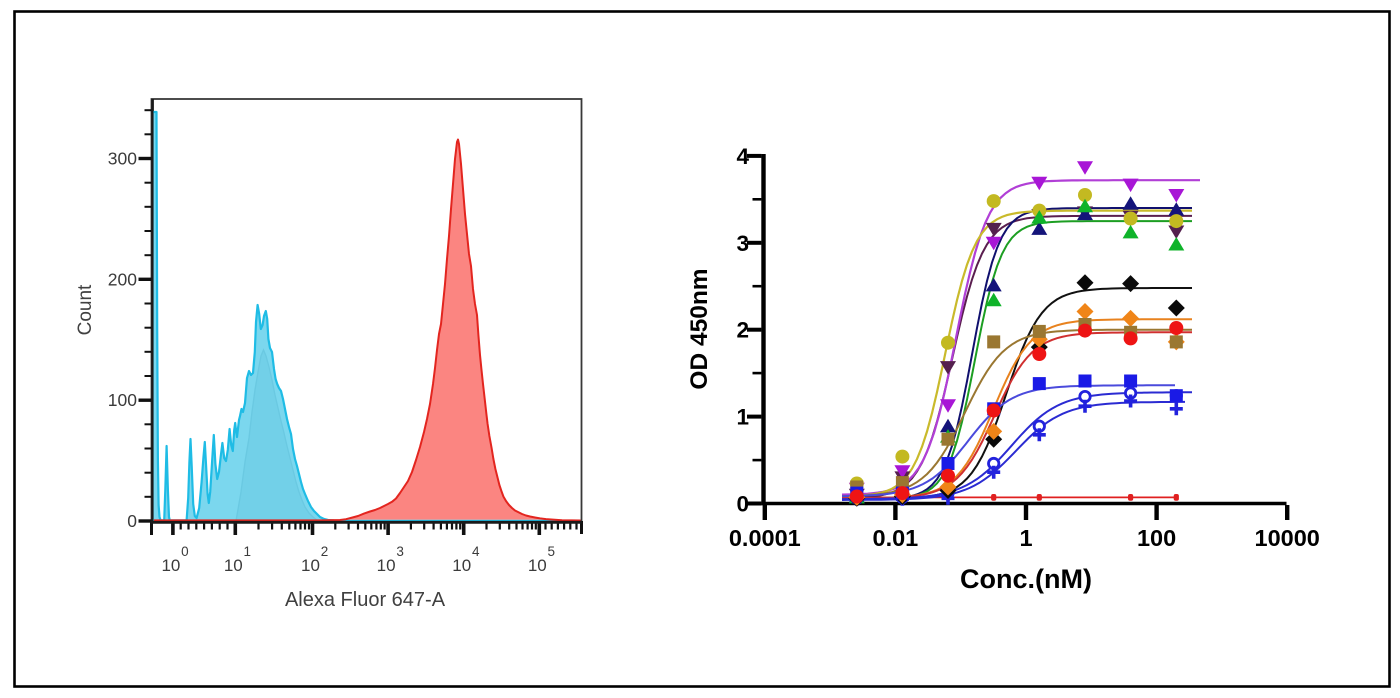 The width and height of the screenshot is (1400, 698). Describe the element at coordinates (365, 600) in the screenshot. I see `svg-text: Alexa Fluor 647-A` at that location.